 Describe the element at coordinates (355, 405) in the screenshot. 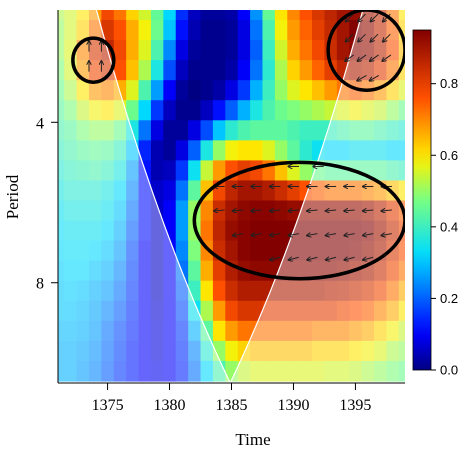

I see `x-tick-label: 1395` at that location.